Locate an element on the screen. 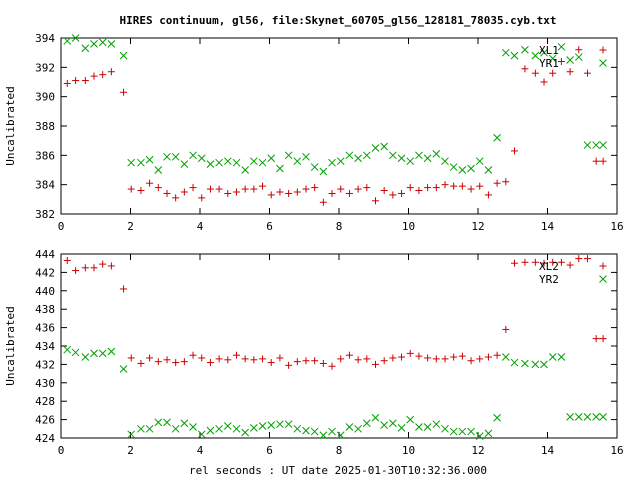  top-x-tick-label: 14 is located at coordinates (548, 226).